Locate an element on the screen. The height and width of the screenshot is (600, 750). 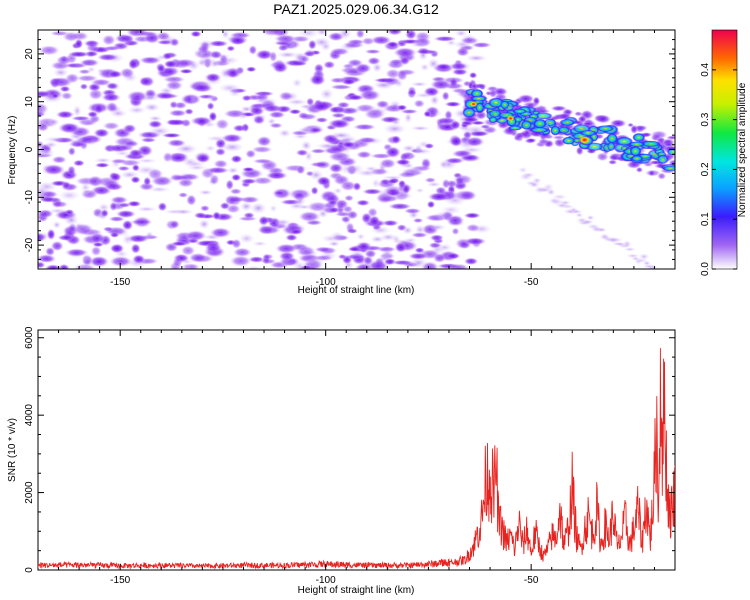
x-tick-label: -100 is located at coordinates (326, 580).